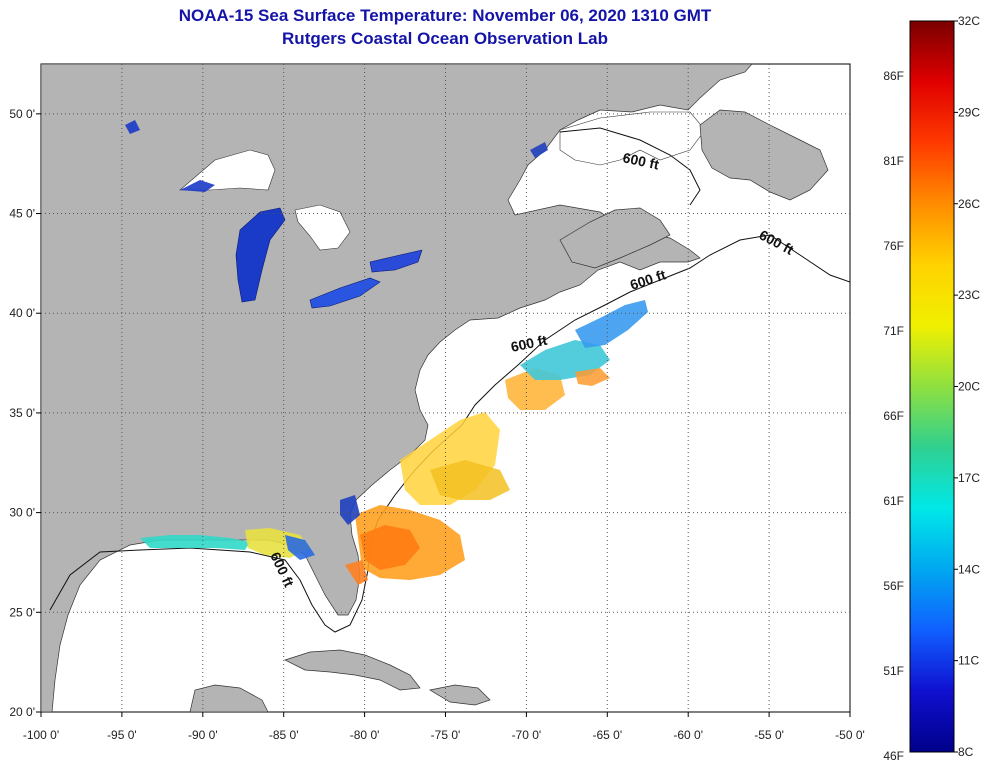  I want to click on colorbar, so click(932, 386).